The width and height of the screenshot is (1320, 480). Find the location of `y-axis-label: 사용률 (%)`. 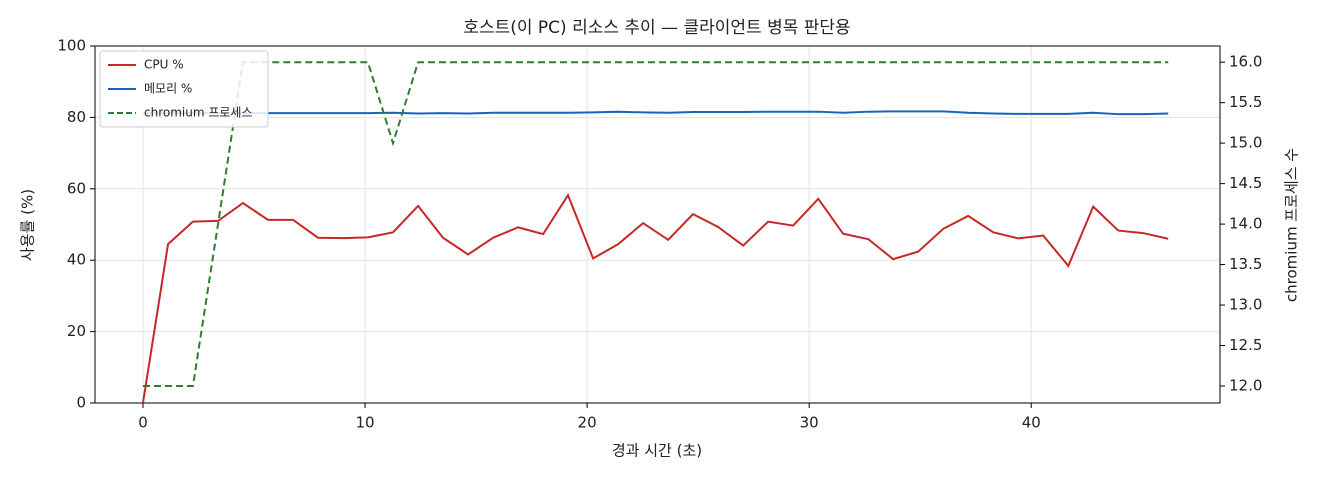

y-axis-label: 사용률 (%) is located at coordinates (28, 225).